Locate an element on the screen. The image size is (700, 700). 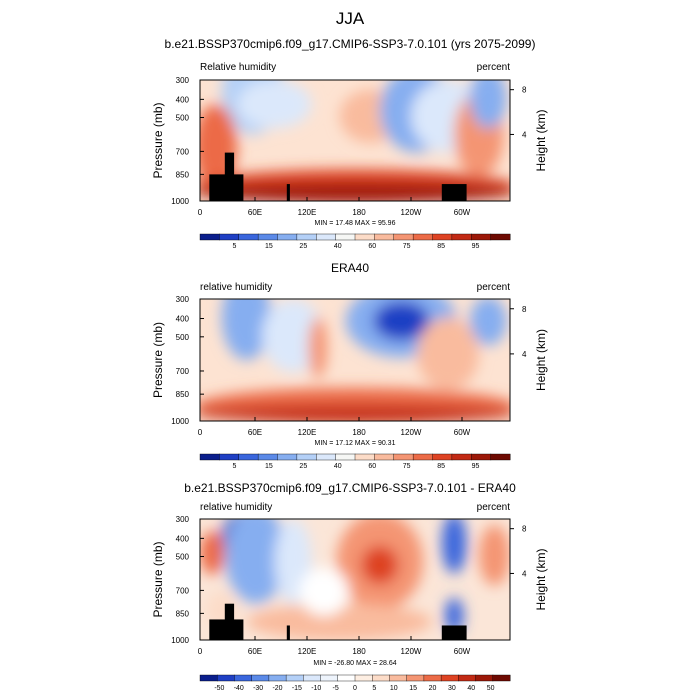
colorbar-label: -10 is located at coordinates (316, 688).